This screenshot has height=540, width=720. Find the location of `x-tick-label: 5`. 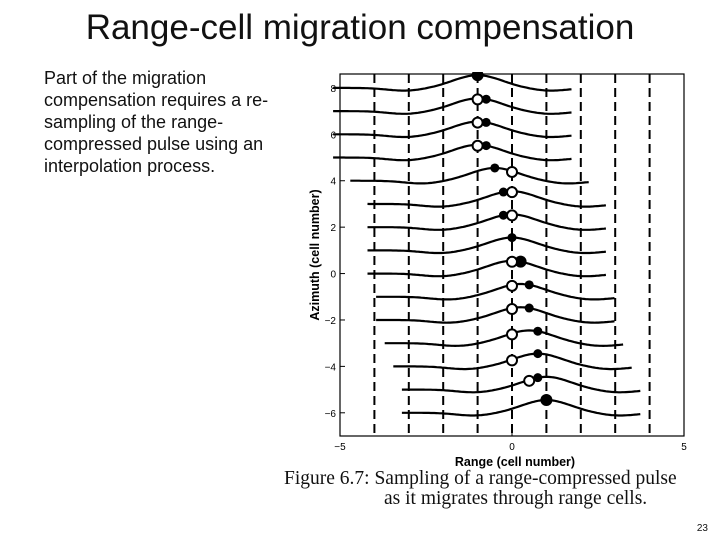

x-tick-label: 5 is located at coordinates (684, 447).